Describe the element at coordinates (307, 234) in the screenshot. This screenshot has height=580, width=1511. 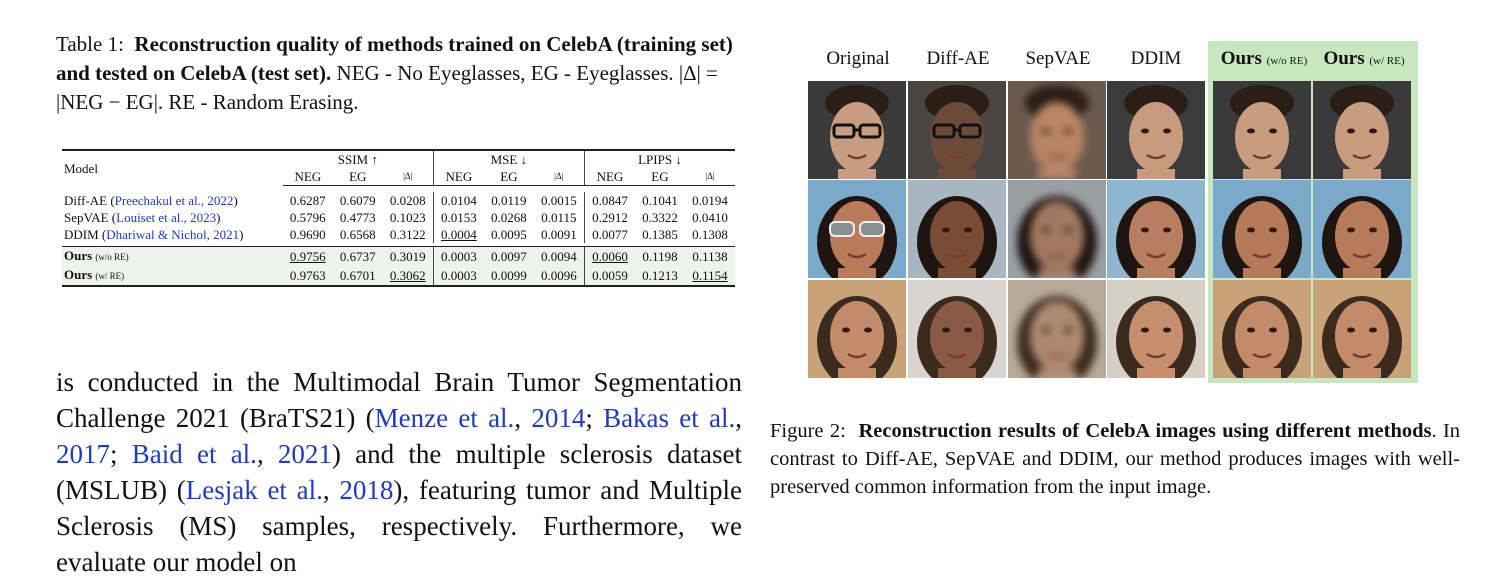
I see `table-cell: 0.9690` at that location.